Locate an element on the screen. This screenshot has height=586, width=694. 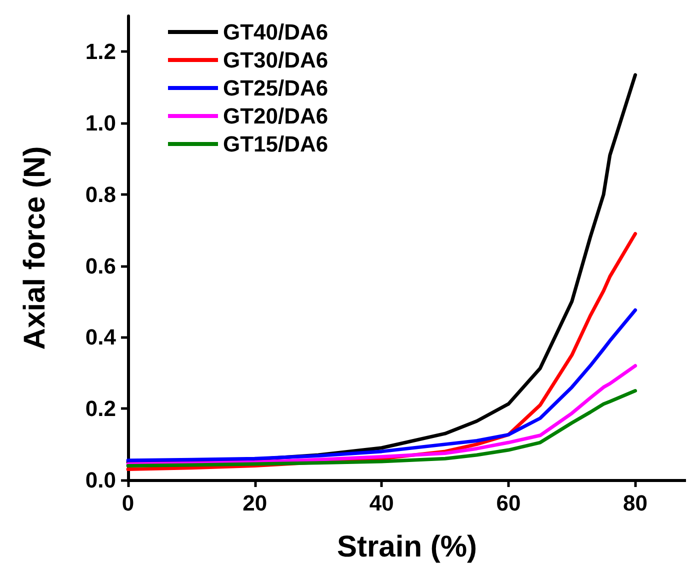
y-tick-label: 0.6 is located at coordinates (100, 265).